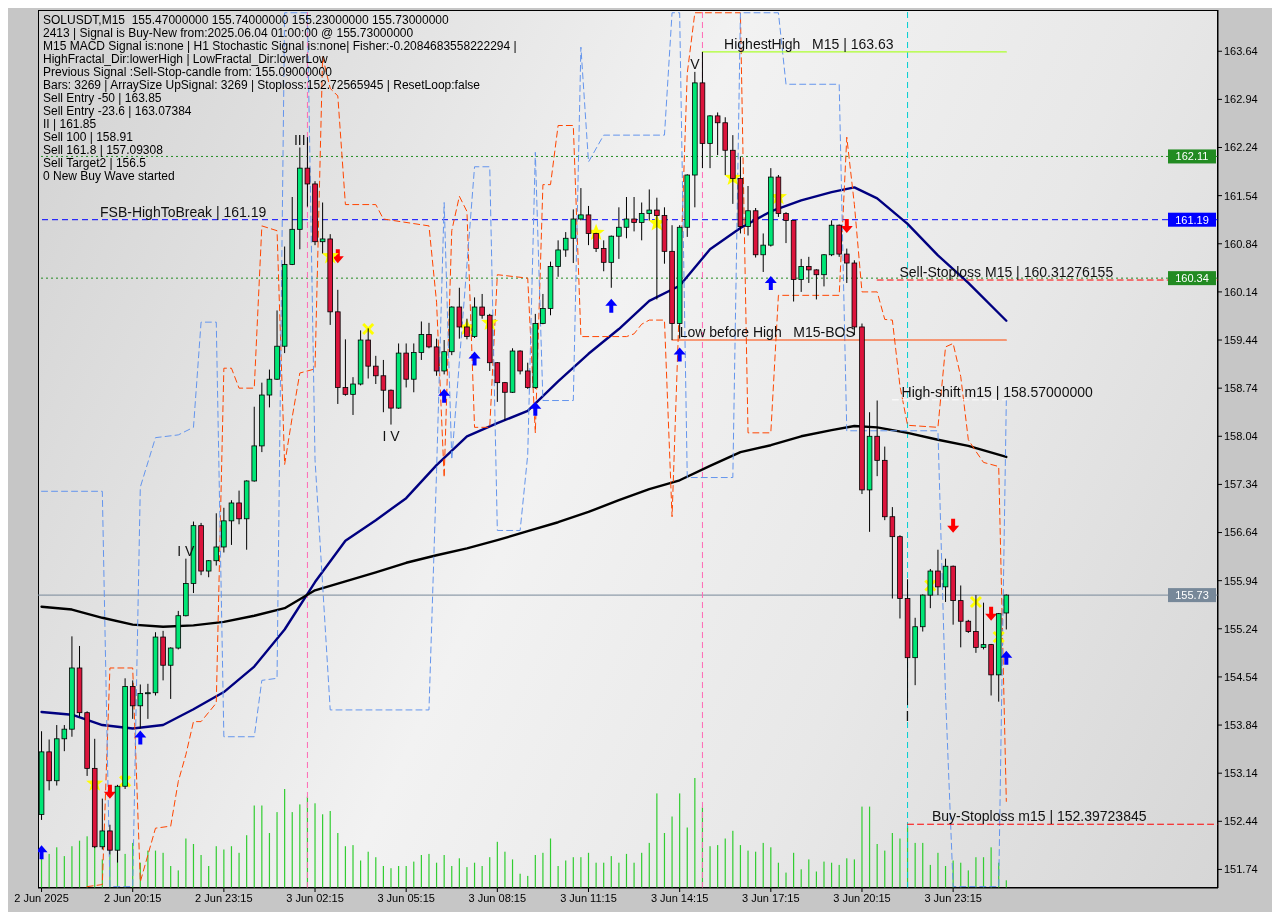 This screenshot has width=1280, height=920. I want to click on y-tick-label: 160.84, so click(1241, 243).